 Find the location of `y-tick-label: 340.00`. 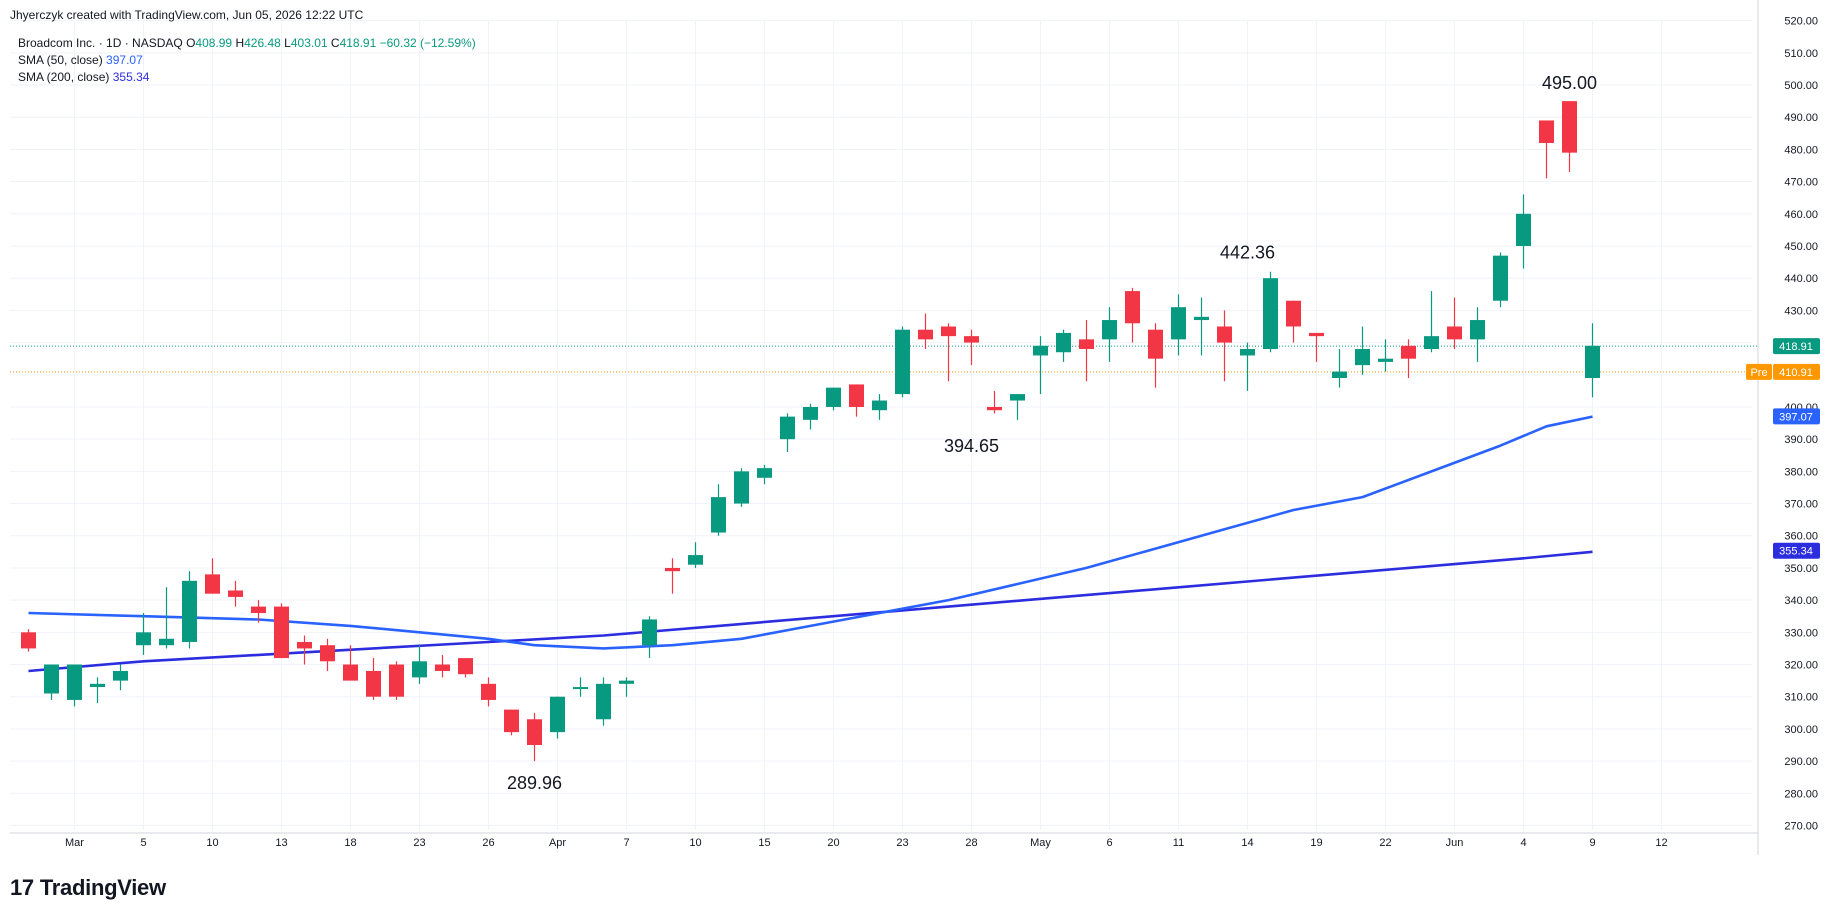

y-tick-label: 340.00 is located at coordinates (1801, 601).